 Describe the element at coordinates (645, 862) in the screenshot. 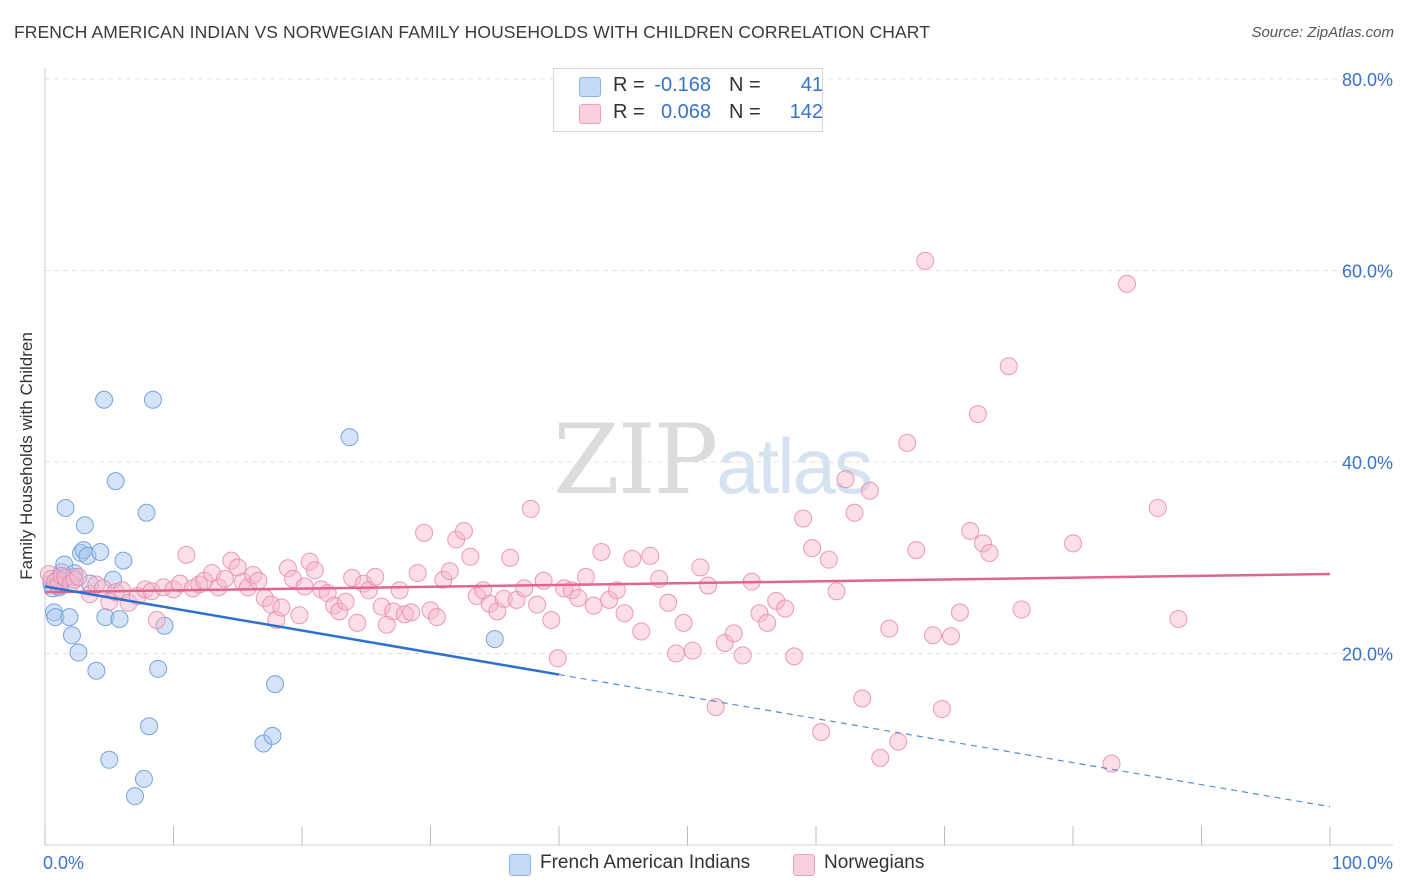

I see `legend-label: French American Indians` at that location.